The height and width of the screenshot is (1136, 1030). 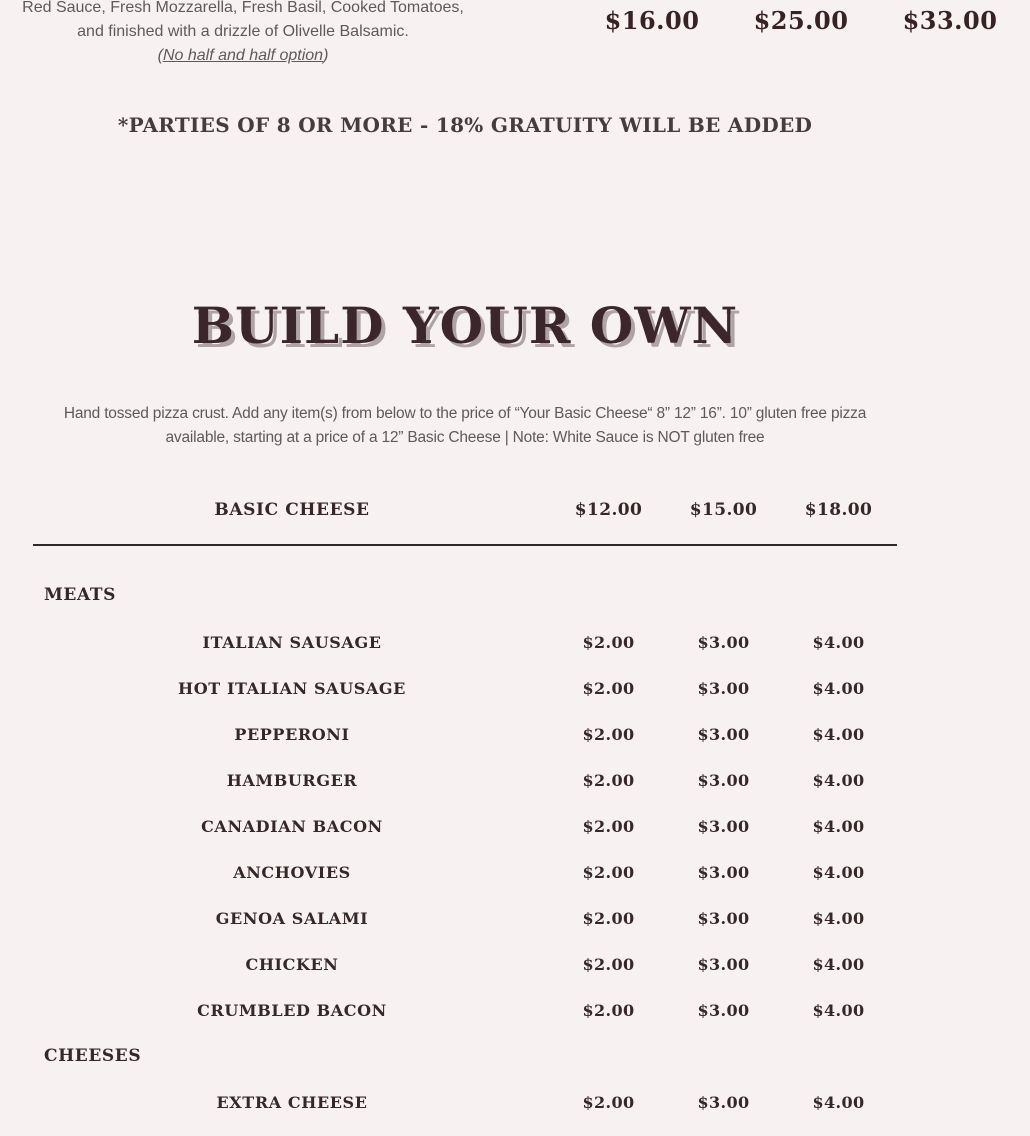 What do you see at coordinates (465, 918) in the screenshot?
I see `menu-item-row: GENOA SALAMI $2.00 $3.00 $4.00` at bounding box center [465, 918].